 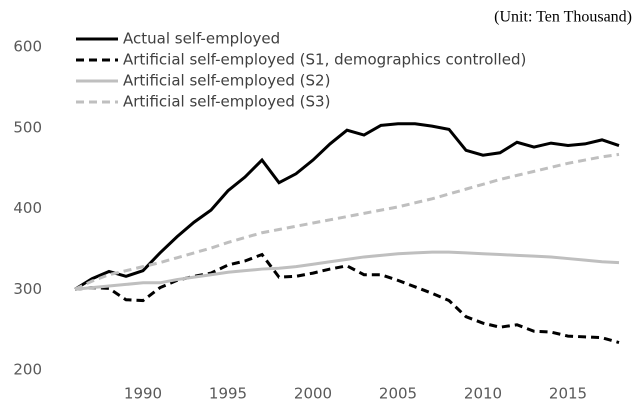 What do you see at coordinates (313, 394) in the screenshot?
I see `x-tick-label: 2000` at bounding box center [313, 394].